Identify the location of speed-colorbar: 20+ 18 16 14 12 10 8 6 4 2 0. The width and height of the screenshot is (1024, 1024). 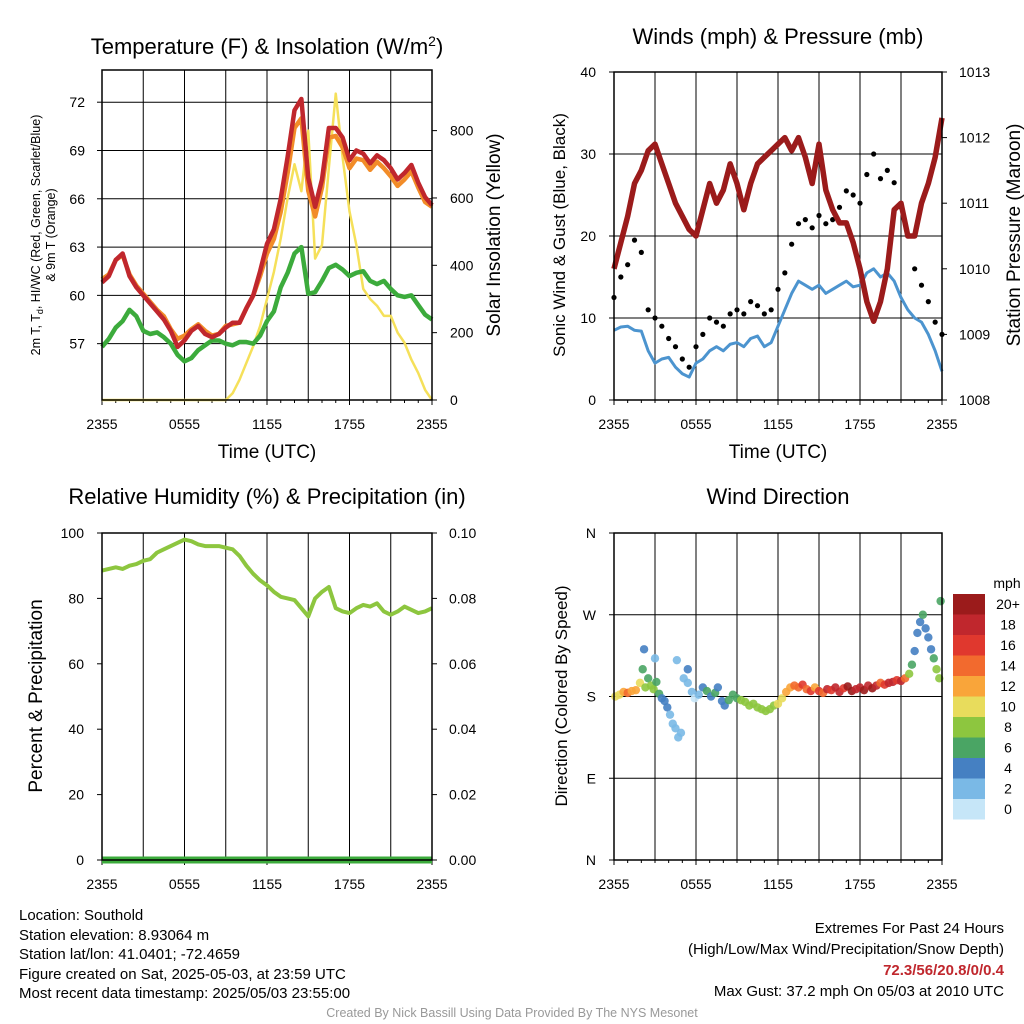
(986, 707).